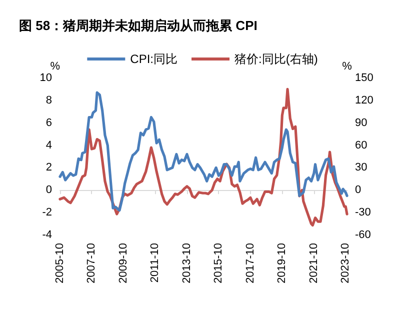 The height and width of the screenshot is (333, 405). I want to click on y2-tick-label: 60, so click(361, 145).